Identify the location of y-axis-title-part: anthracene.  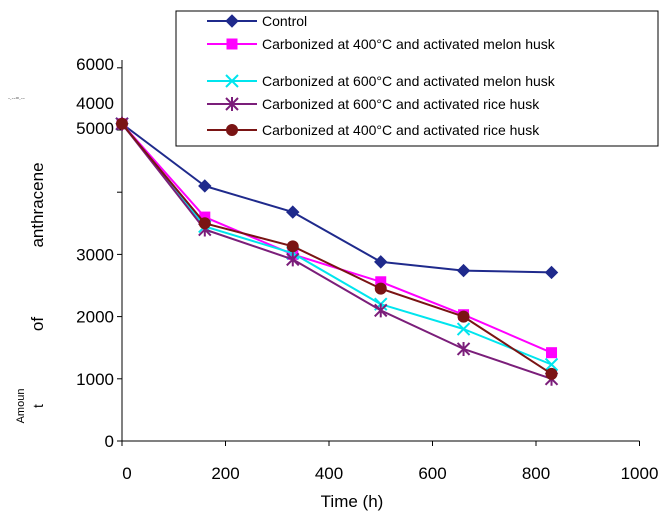
(37, 204).